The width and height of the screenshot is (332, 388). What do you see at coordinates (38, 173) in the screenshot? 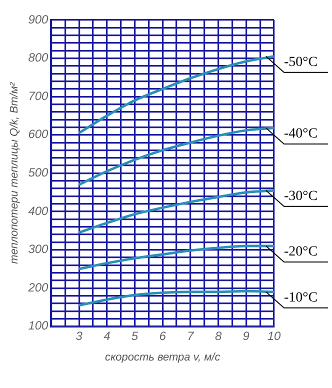
I see `y-tick-label: 500` at bounding box center [38, 173].